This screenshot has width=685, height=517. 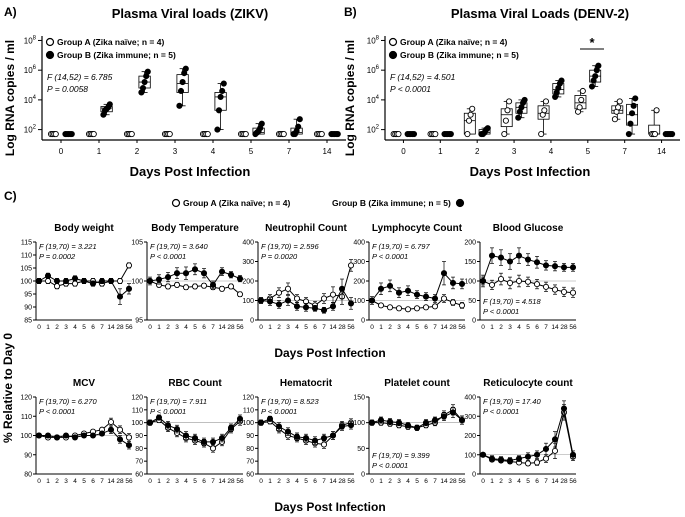 What do you see at coordinates (528, 228) in the screenshot?
I see `subplot-title: Blood Glucose` at bounding box center [528, 228].